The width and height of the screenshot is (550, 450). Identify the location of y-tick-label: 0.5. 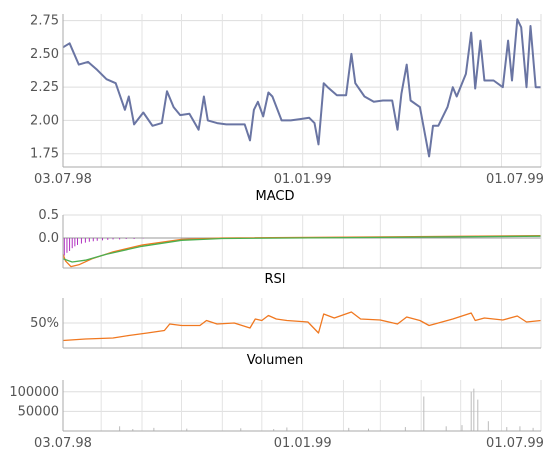
(48, 215).